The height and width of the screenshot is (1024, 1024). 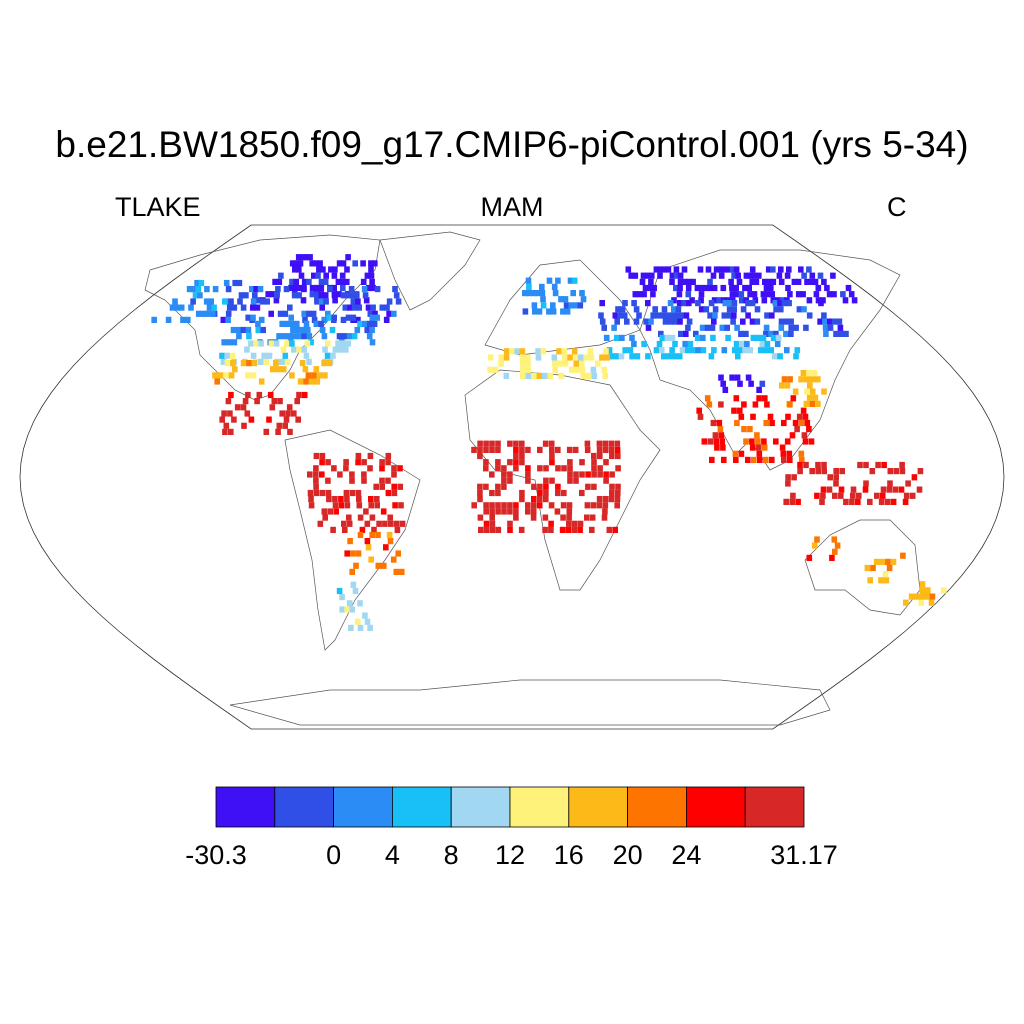 I want to click on colorbar-tick-label: 4, so click(x=392, y=855).